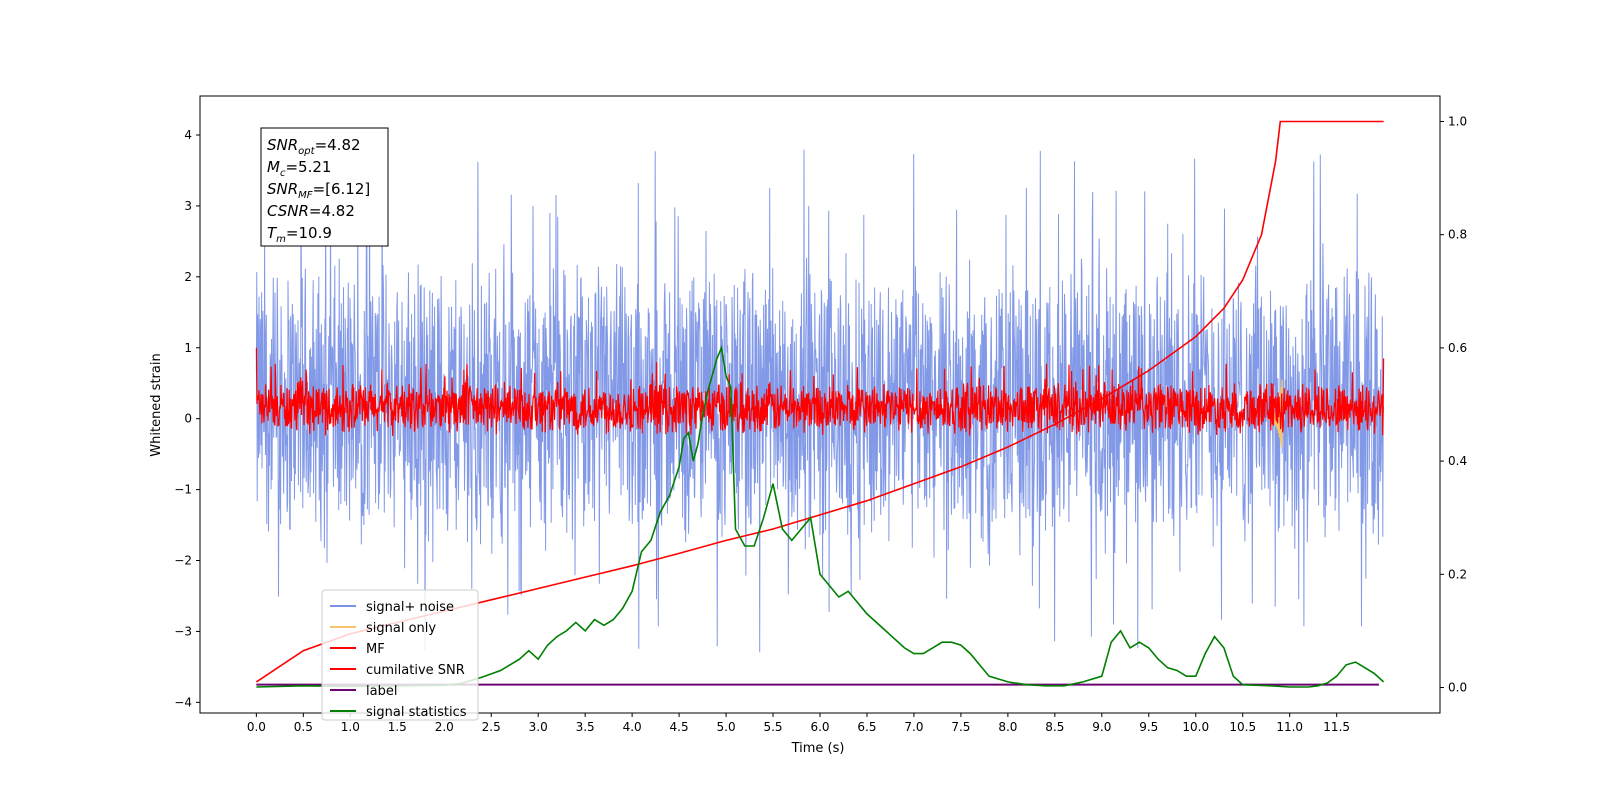 The image size is (1600, 800). I want to click on annotation-line: Tm=10.9, so click(299, 234).